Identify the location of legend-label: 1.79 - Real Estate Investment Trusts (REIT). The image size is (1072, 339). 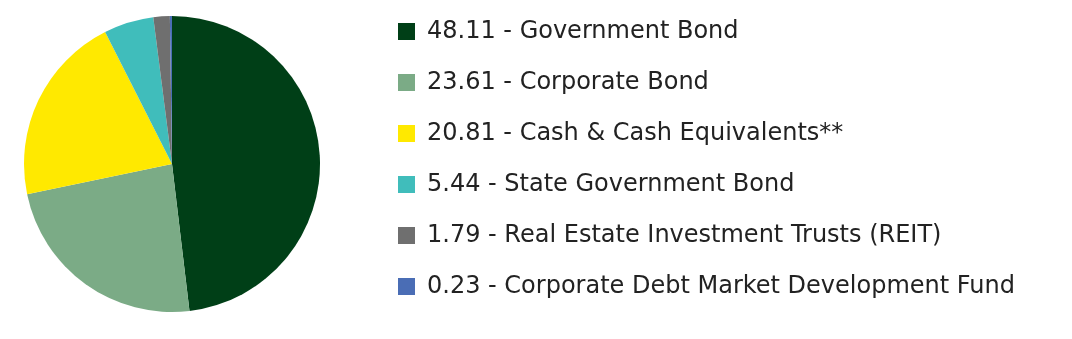
(684, 234).